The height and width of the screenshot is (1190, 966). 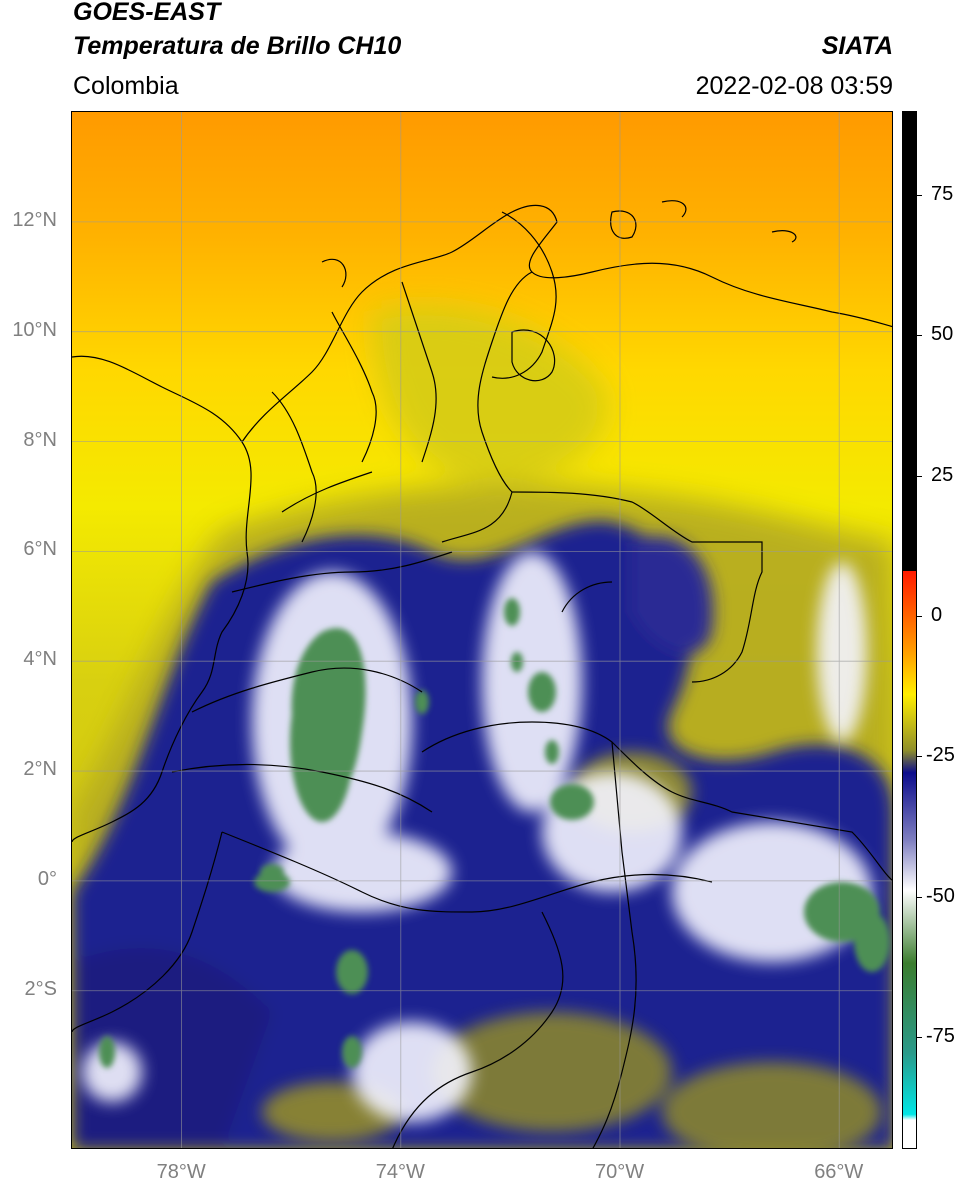 What do you see at coordinates (40, 549) in the screenshot?
I see `lat-tick-label: 6°N` at bounding box center [40, 549].